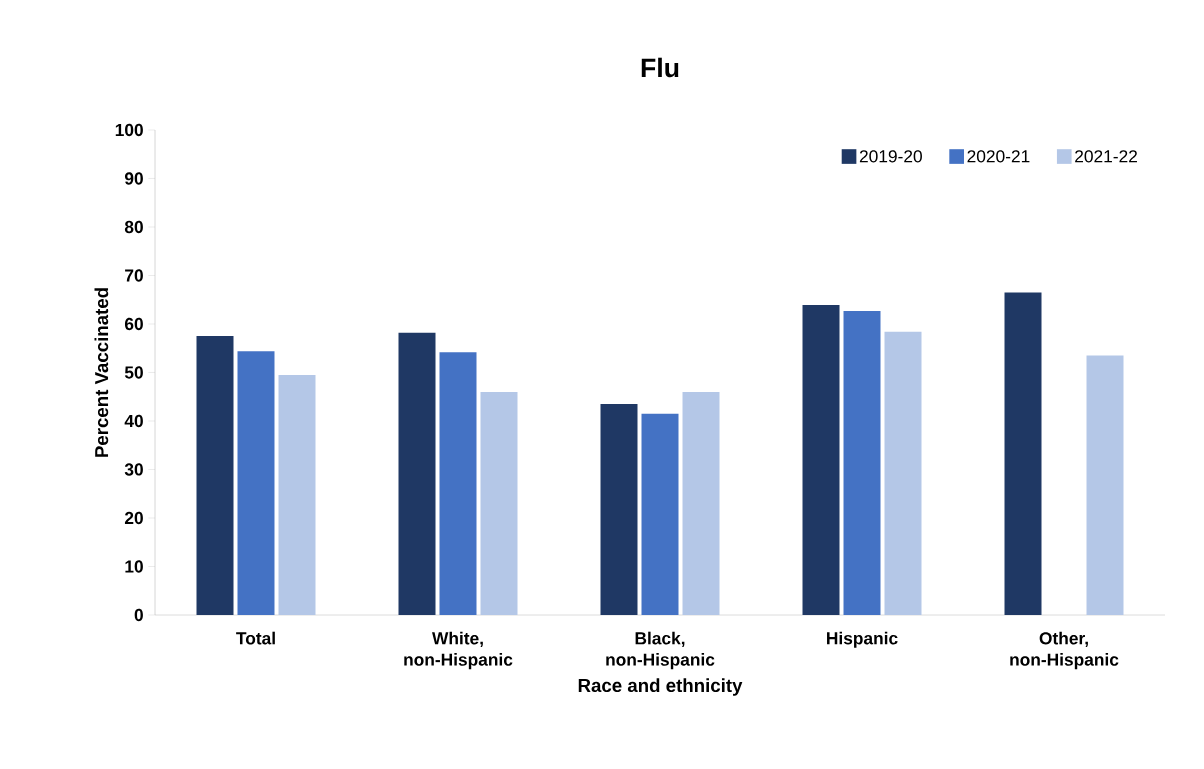 The height and width of the screenshot is (769, 1204). I want to click on legend-label: 2020-21, so click(998, 156).